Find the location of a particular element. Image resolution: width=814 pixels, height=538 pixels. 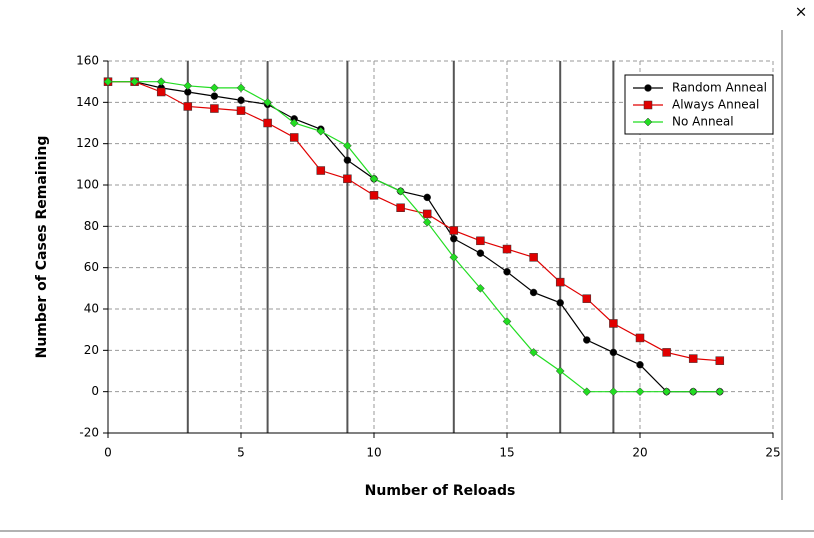

legend-label: Always Anneal is located at coordinates (715, 105).